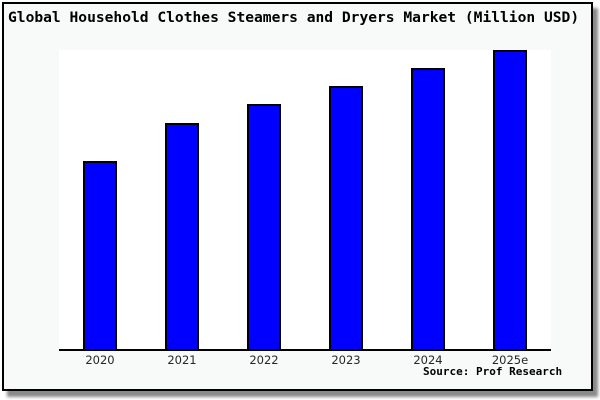 The height and width of the screenshot is (400, 600). What do you see at coordinates (510, 360) in the screenshot?
I see `x-tick-2025e: 2025e` at bounding box center [510, 360].